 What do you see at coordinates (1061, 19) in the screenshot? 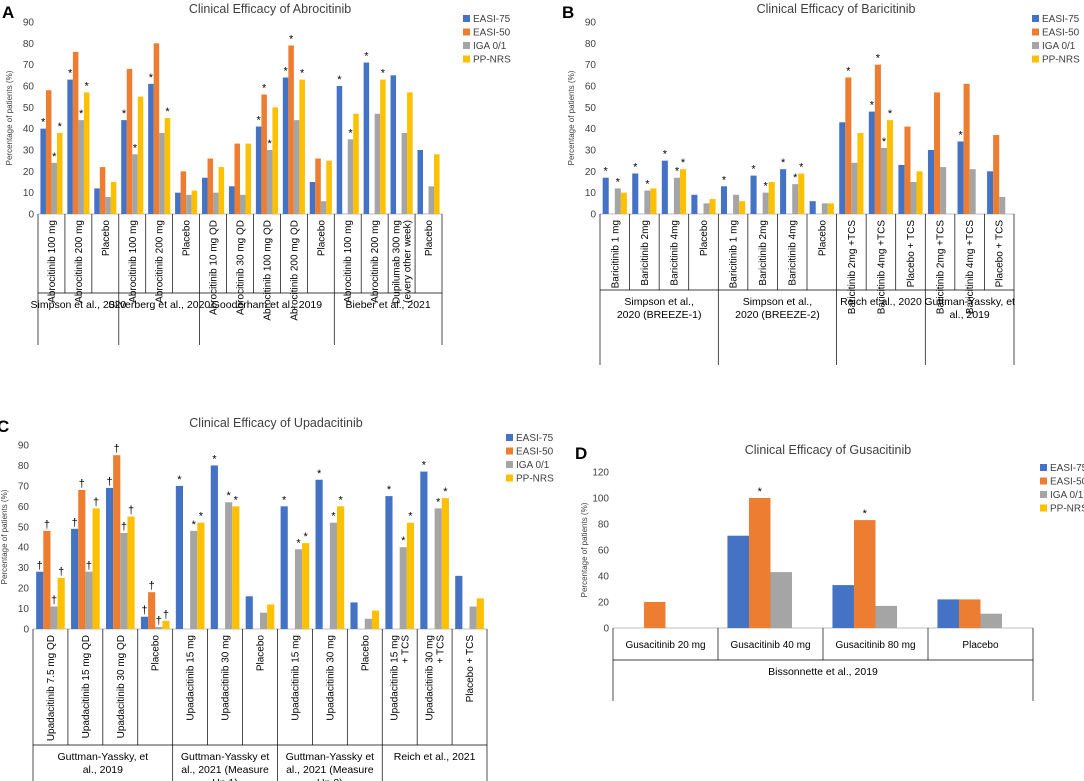
I see `legend-label: EASI-75` at bounding box center [1061, 19].